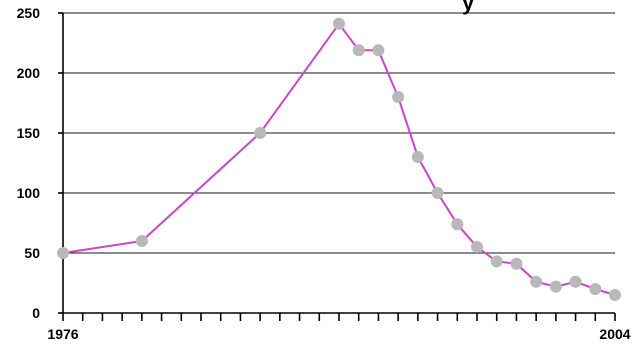 Image resolution: width=633 pixels, height=347 pixels. What do you see at coordinates (62, 334) in the screenshot?
I see `x-tick-label: 1976` at bounding box center [62, 334].